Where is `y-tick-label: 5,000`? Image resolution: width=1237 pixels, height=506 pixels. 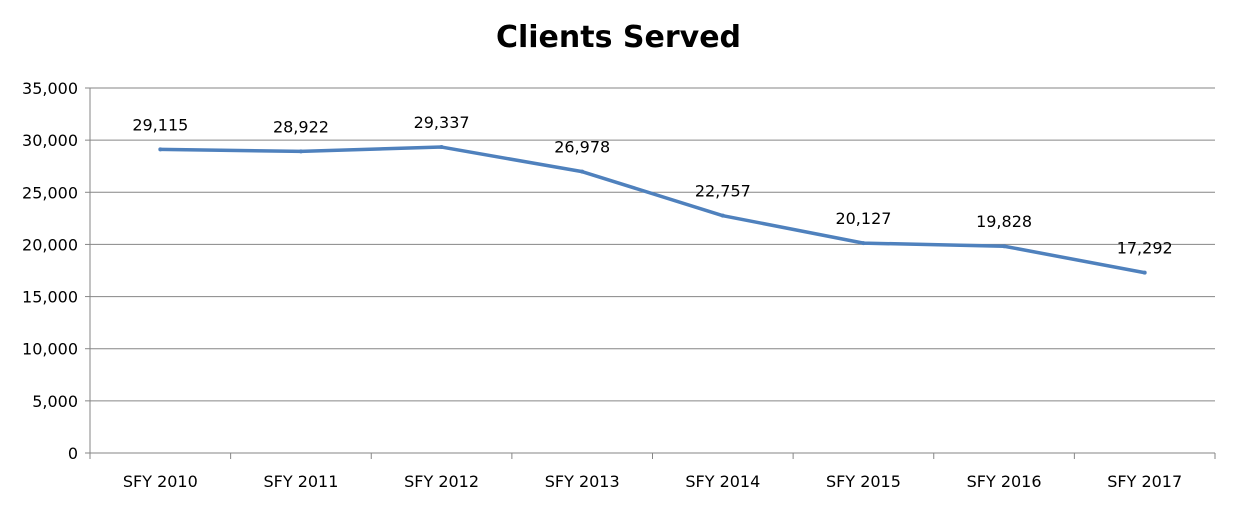
y-tick-label: 5,000 is located at coordinates (55, 401).